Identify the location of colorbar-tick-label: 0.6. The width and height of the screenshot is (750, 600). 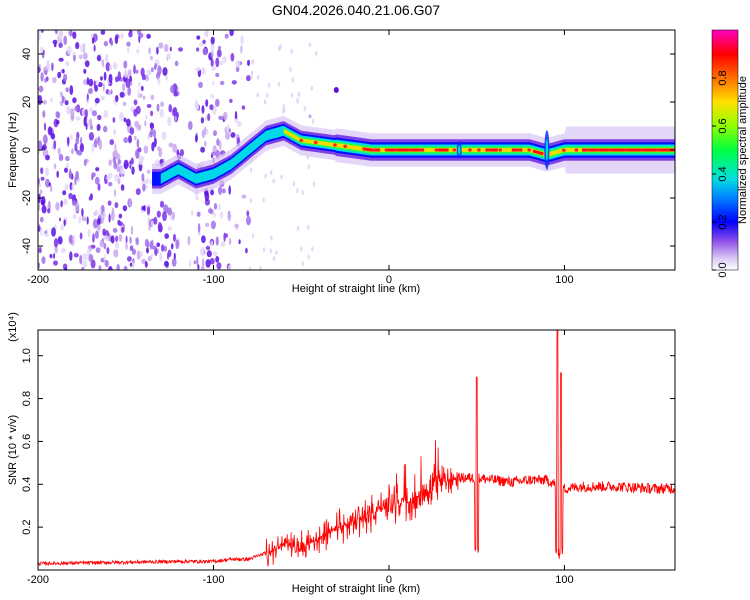
(723, 125).